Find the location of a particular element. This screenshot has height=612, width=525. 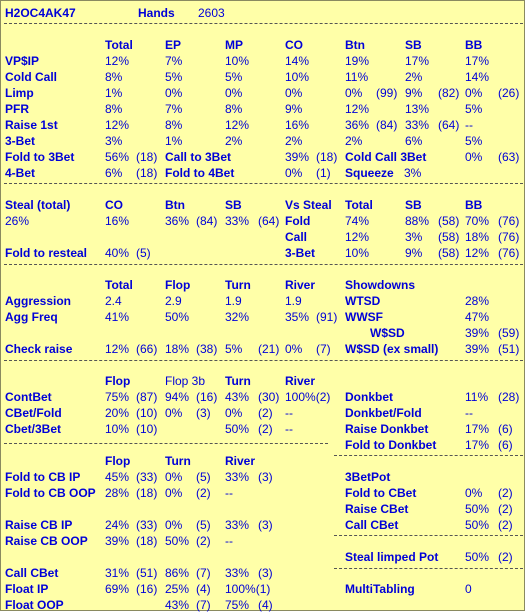

stat-sample: (4) is located at coordinates (265, 605).